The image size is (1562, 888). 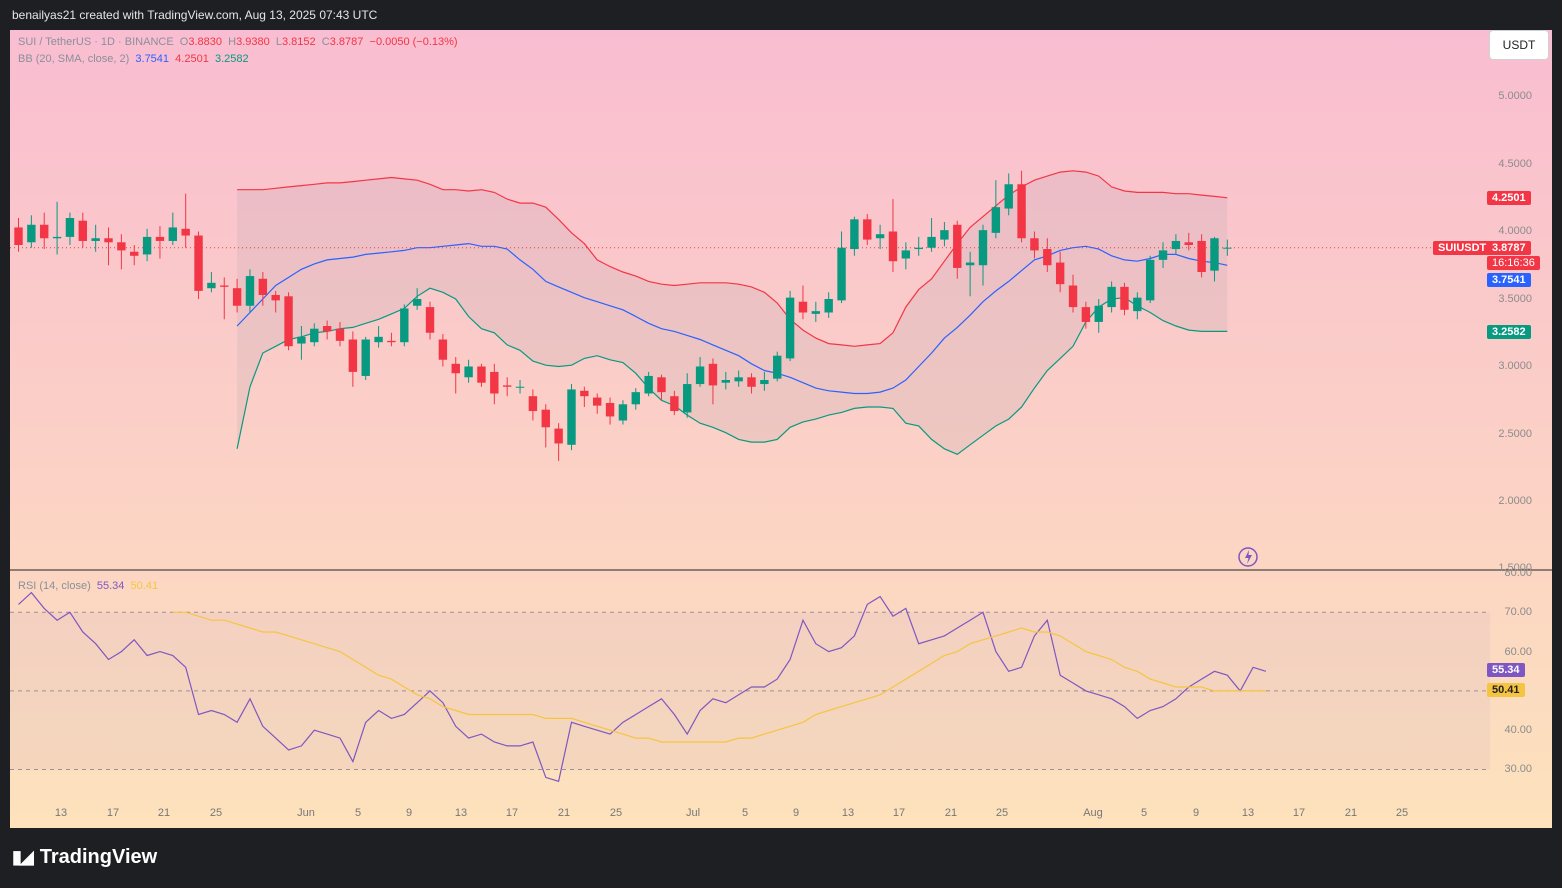 I want to click on bb-upper-line, so click(x=732, y=258).